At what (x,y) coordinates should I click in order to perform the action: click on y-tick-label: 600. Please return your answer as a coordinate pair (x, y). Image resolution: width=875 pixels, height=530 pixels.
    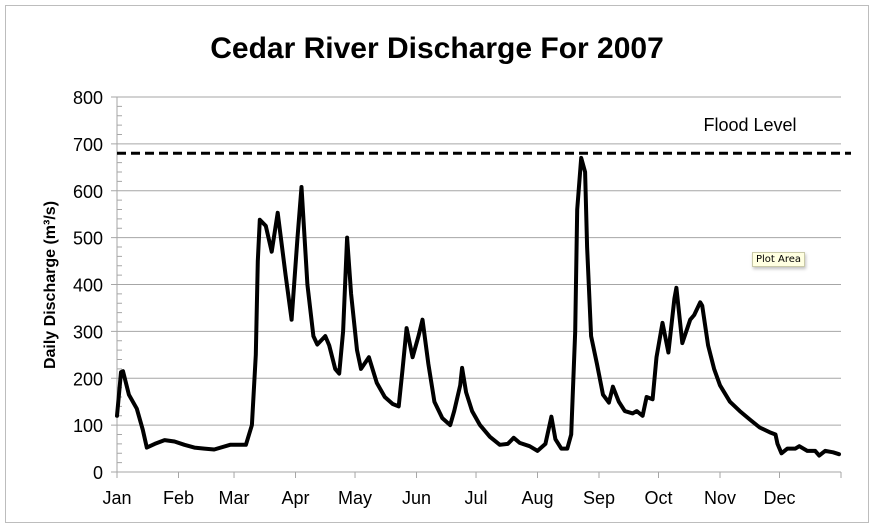
    Looking at the image, I should click on (88, 192).